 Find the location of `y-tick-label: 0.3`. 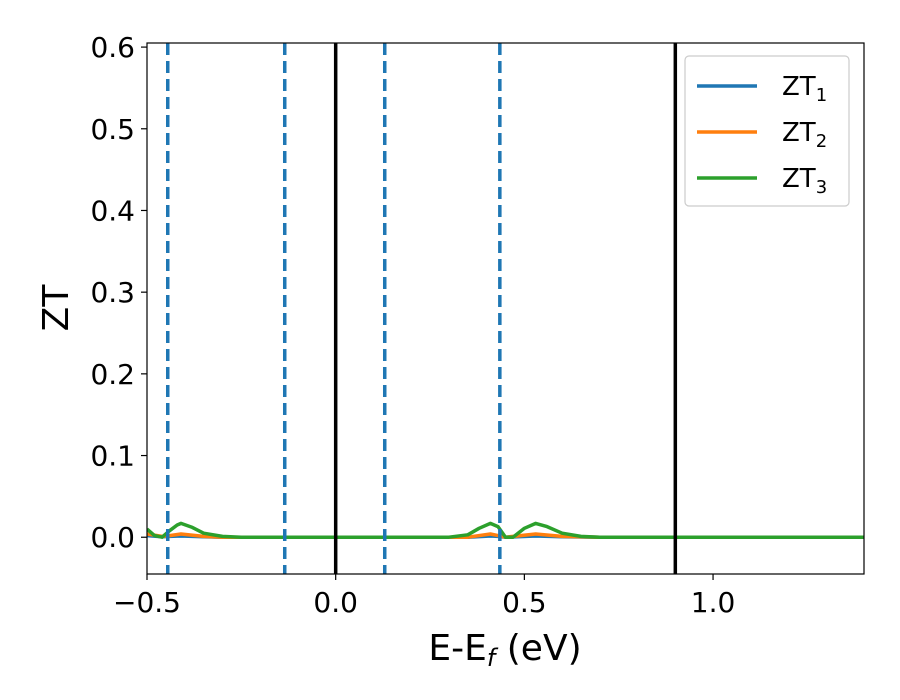

y-tick-label: 0.3 is located at coordinates (112, 292).